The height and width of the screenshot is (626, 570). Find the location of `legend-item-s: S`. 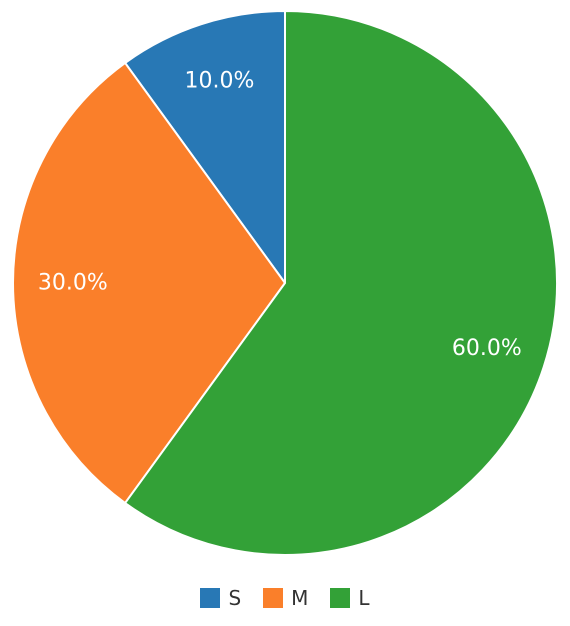

legend-item-s: S is located at coordinates (220, 598).